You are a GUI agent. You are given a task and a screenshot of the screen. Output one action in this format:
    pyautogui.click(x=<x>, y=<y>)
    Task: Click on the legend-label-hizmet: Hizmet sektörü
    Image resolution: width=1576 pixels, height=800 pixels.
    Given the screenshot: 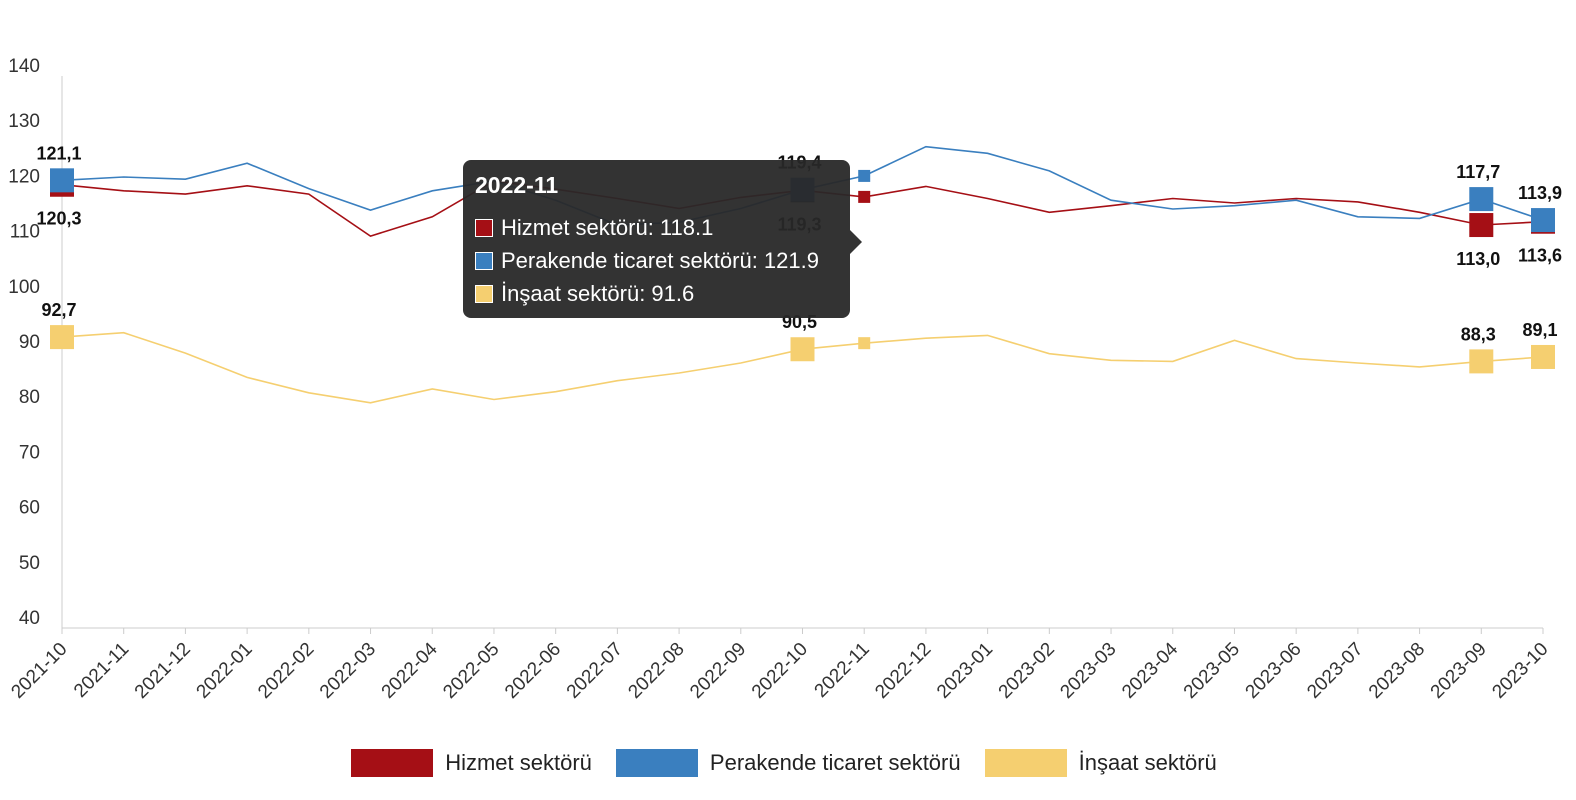 What is the action you would take?
    pyautogui.click(x=518, y=762)
    